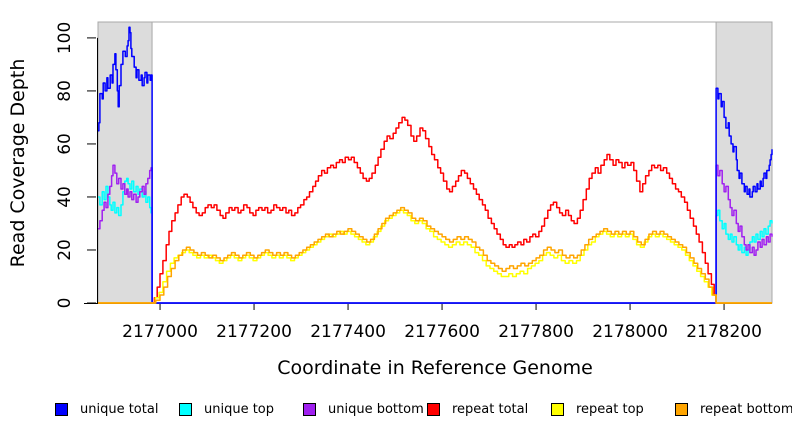  I want to click on legend-item-repeat-total: repeat total, so click(469, 409).